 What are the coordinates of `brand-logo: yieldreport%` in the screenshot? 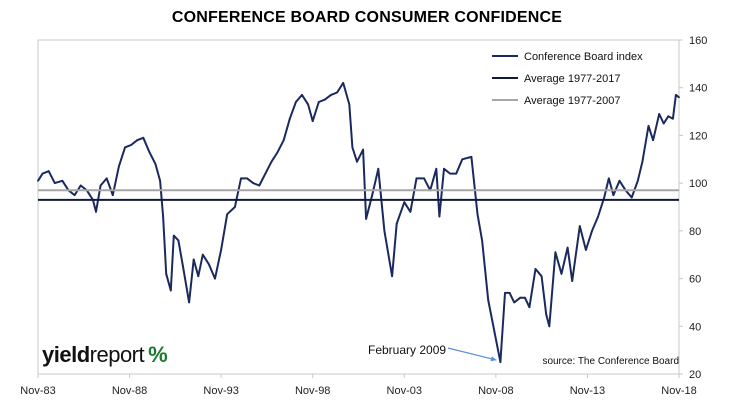 It's located at (105, 355).